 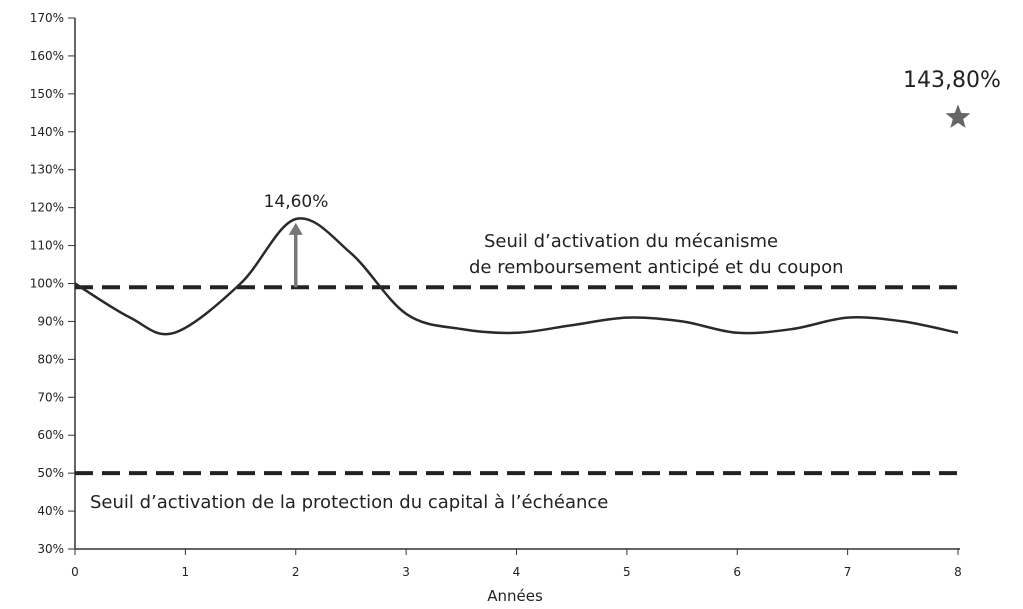 I want to click on x-axis-ticks: 0 1 2 3 4 5 6 7 8, so click(x=516, y=564).